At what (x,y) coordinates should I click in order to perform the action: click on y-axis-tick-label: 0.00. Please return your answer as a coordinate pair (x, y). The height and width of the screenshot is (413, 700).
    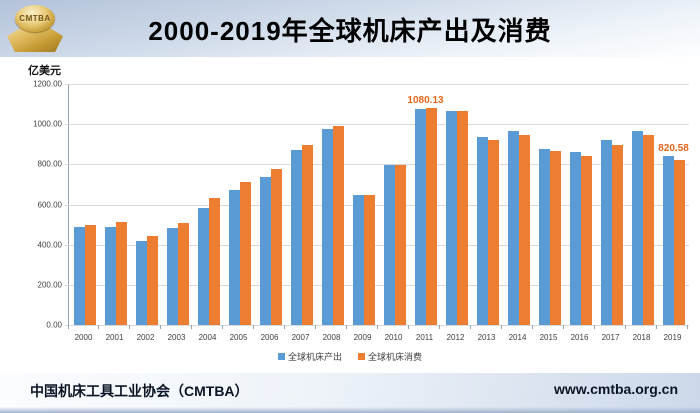
    Looking at the image, I should click on (54, 325).